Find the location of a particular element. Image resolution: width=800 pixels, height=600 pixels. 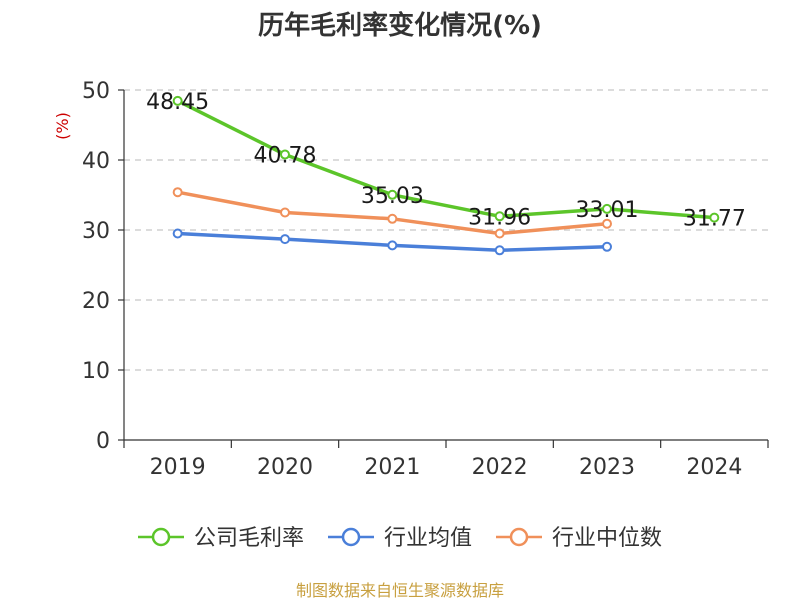

data-label: 48.45 is located at coordinates (177, 102).